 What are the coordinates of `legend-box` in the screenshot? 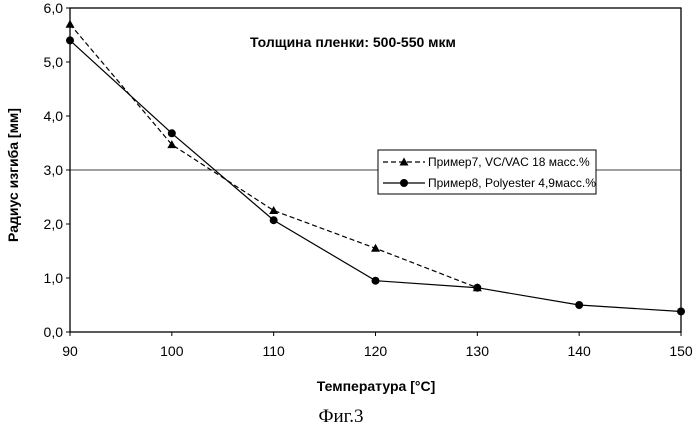 It's located at (487, 172).